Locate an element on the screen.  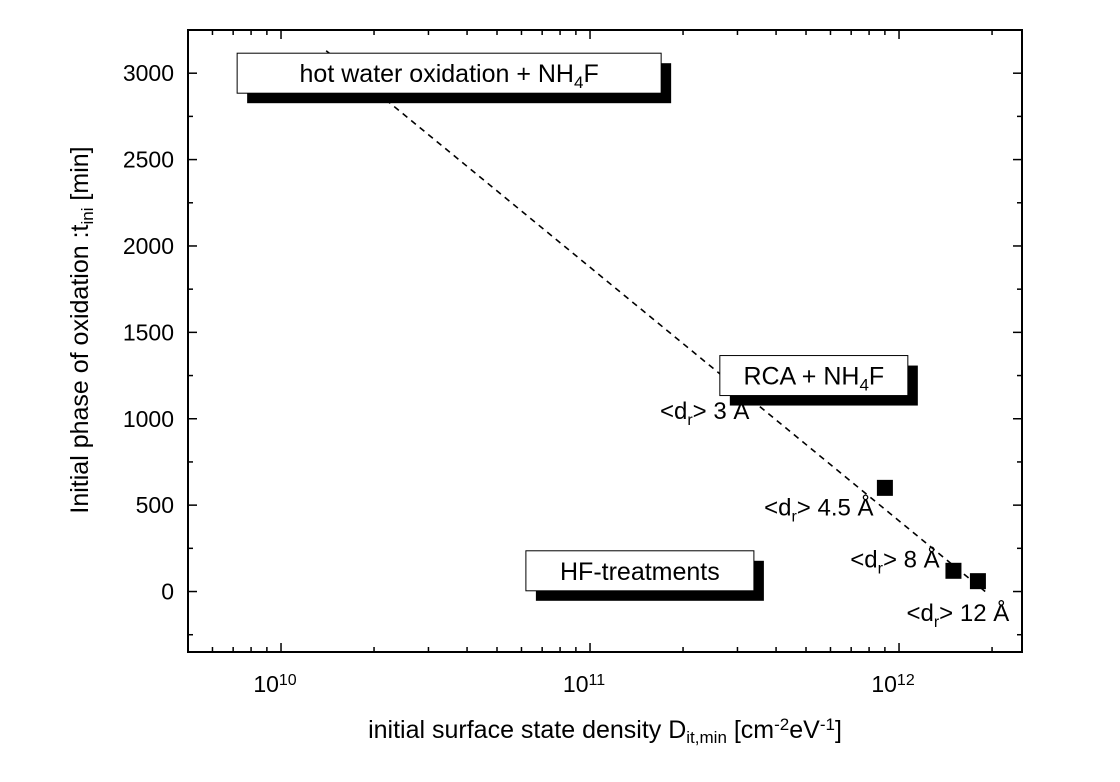
x-tick-label: 1012 is located at coordinates (892, 684).